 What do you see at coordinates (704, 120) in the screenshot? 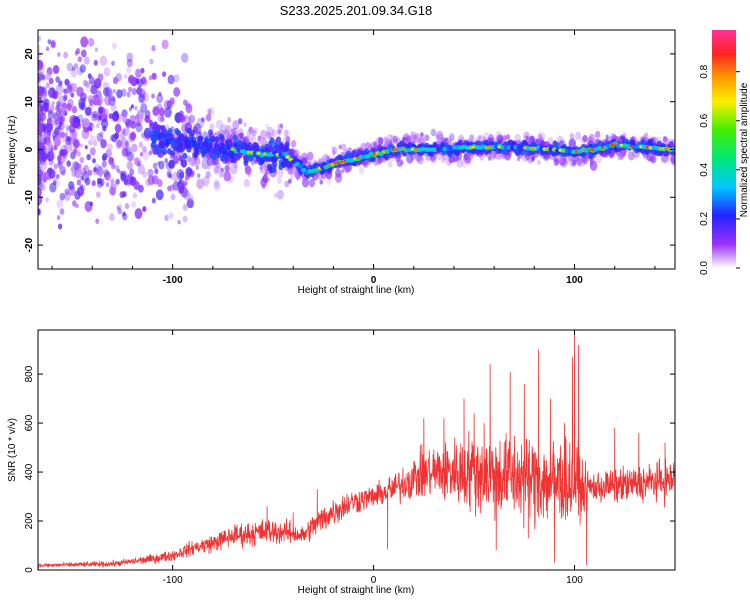
I see `colorbar-tick-label: 0.6` at bounding box center [704, 120].